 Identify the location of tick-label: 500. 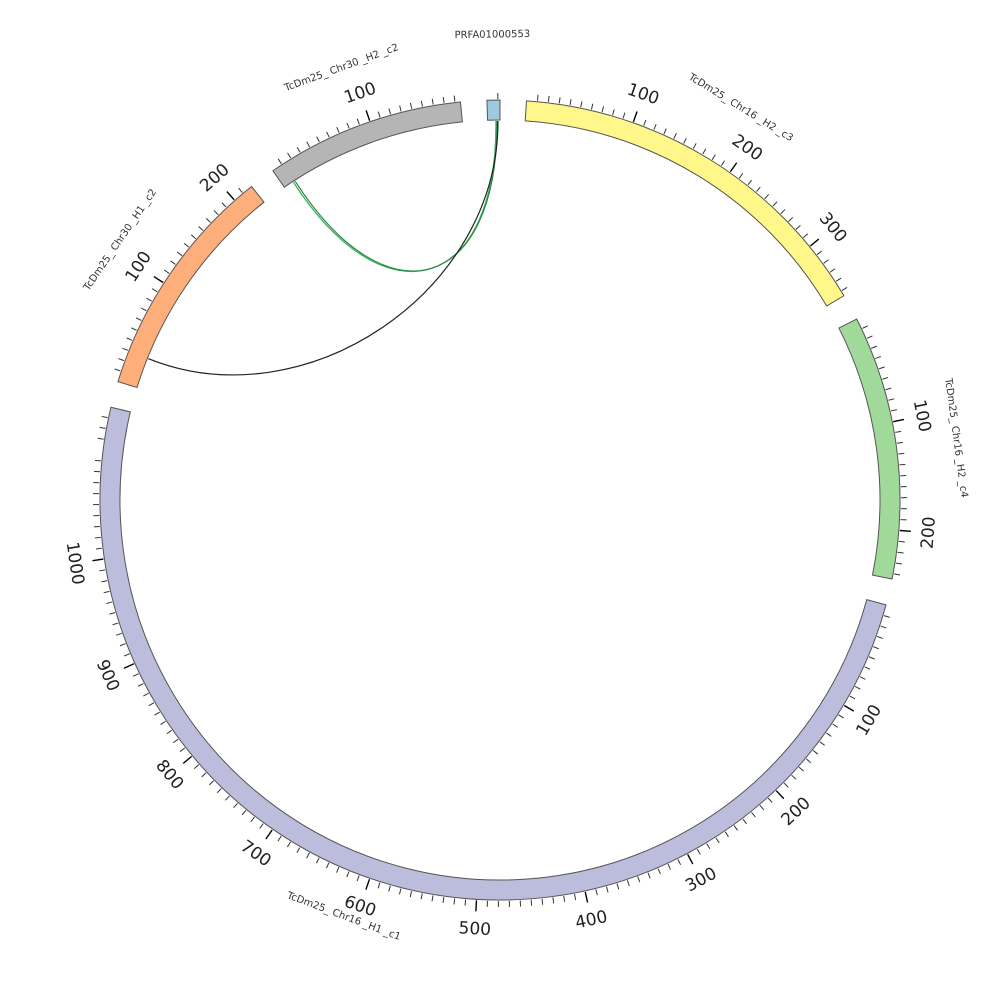
(475, 929).